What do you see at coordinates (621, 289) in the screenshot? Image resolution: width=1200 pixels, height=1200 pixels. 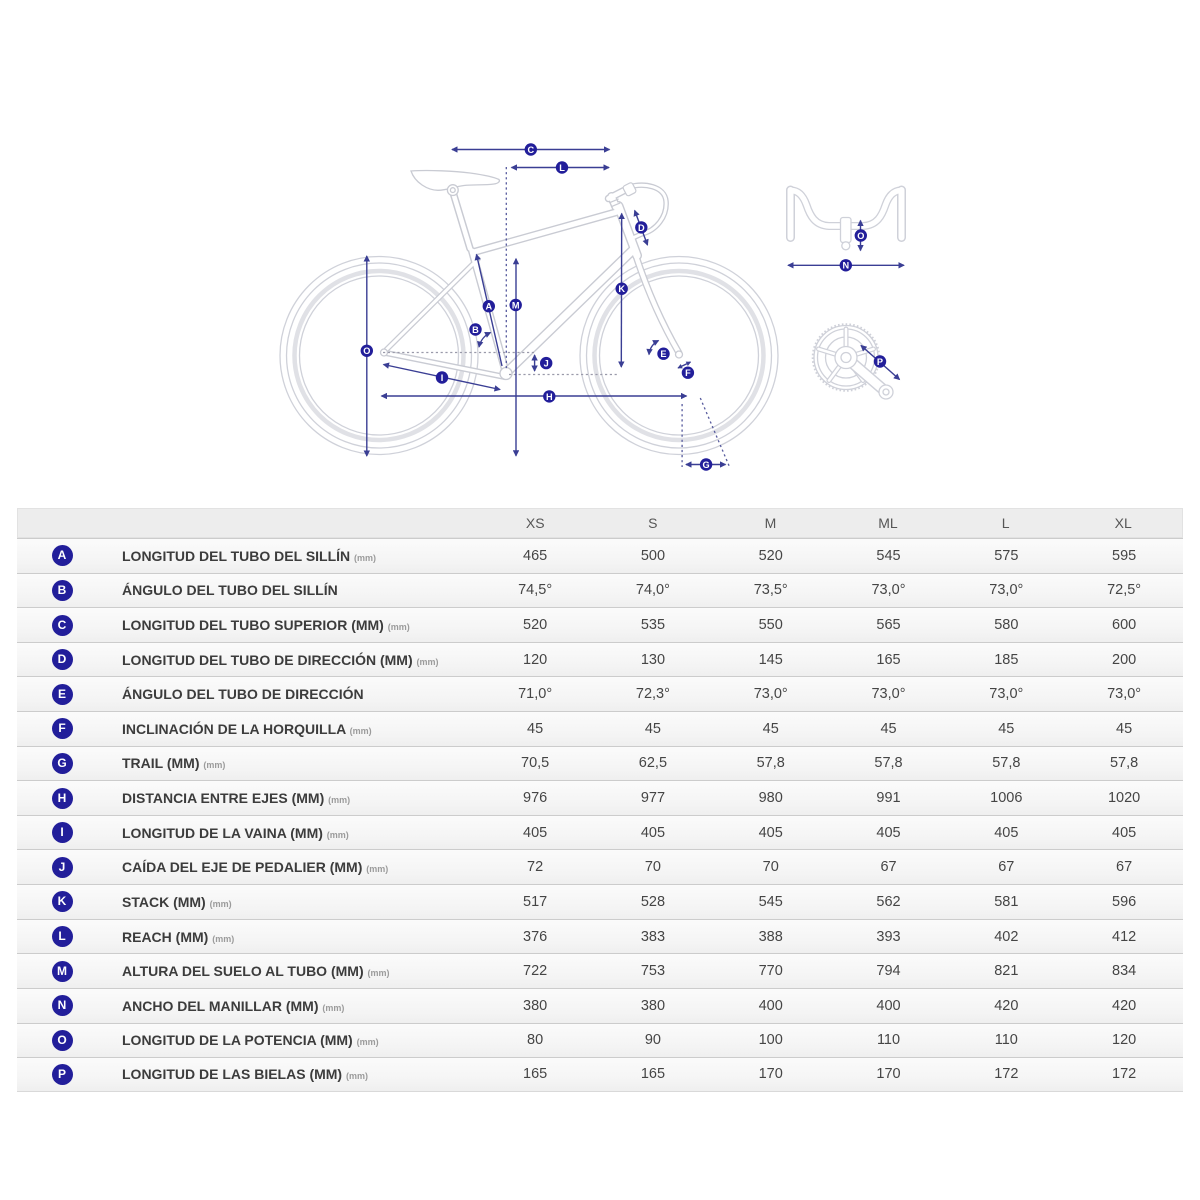 I see `svg-text: K` at bounding box center [621, 289].